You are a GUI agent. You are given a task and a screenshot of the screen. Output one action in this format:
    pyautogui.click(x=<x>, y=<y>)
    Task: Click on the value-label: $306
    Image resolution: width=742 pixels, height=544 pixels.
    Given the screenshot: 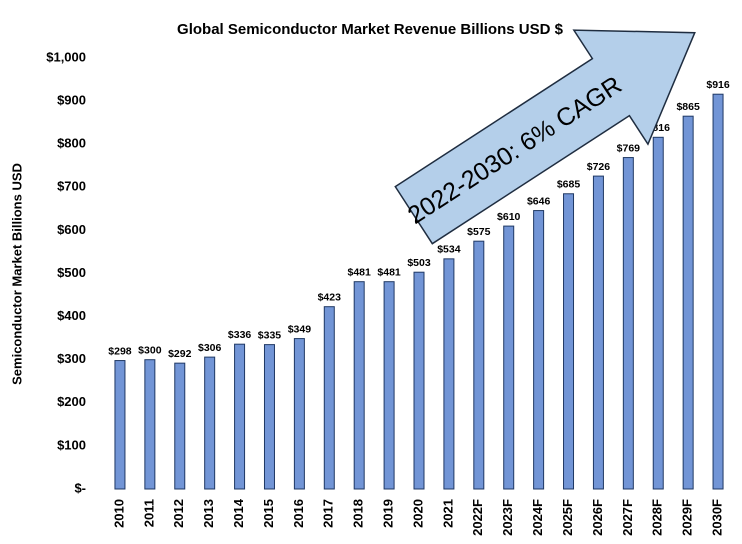 What is the action you would take?
    pyautogui.click(x=210, y=348)
    